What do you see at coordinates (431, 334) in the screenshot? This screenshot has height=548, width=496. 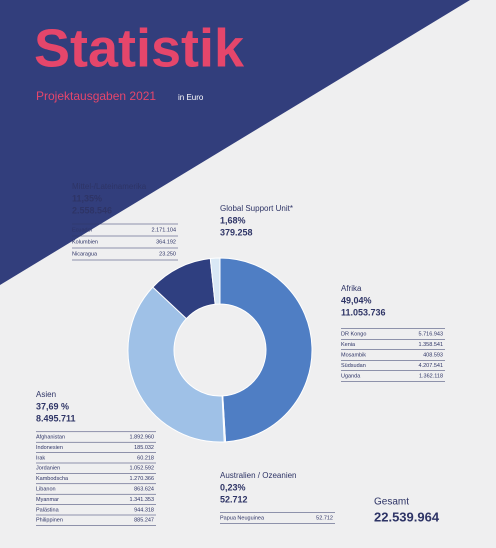 I see `country-amount: 5.716.943` at bounding box center [431, 334].